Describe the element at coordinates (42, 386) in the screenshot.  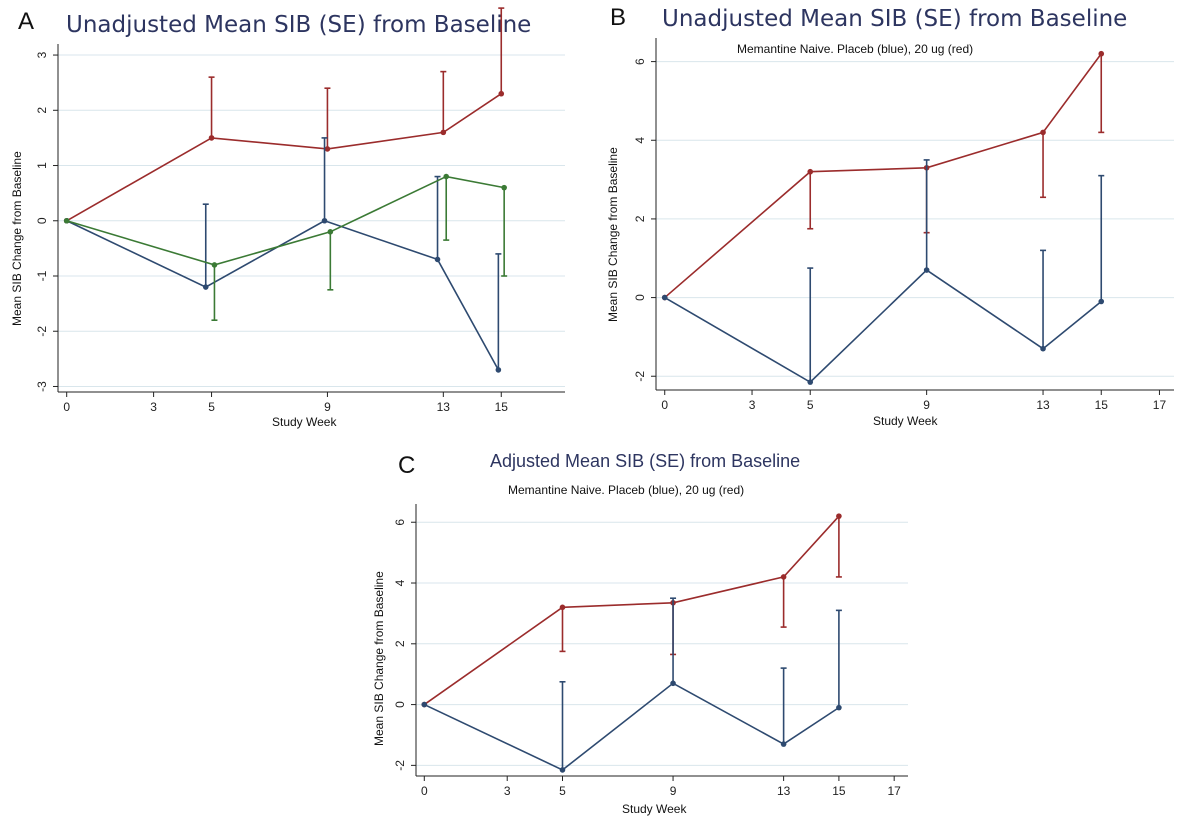
I see `y-tick-label: -3` at that location.